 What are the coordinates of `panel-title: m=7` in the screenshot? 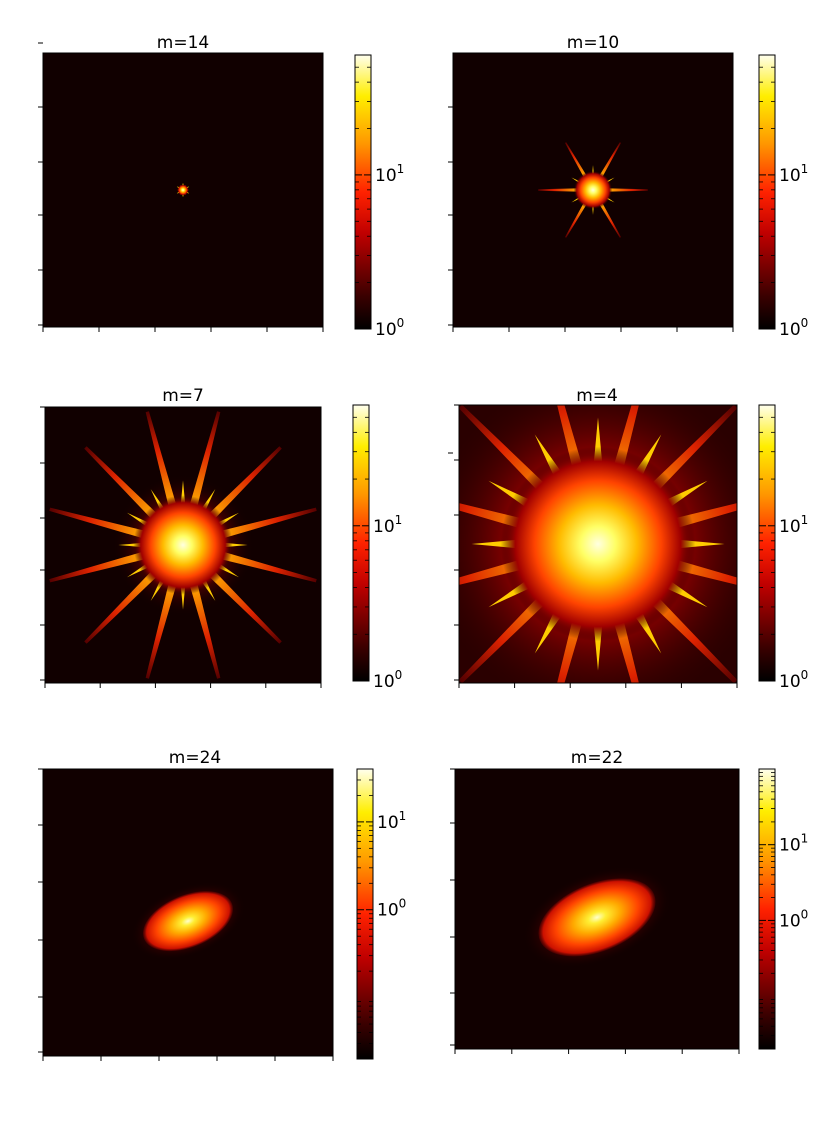 It's located at (183, 396).